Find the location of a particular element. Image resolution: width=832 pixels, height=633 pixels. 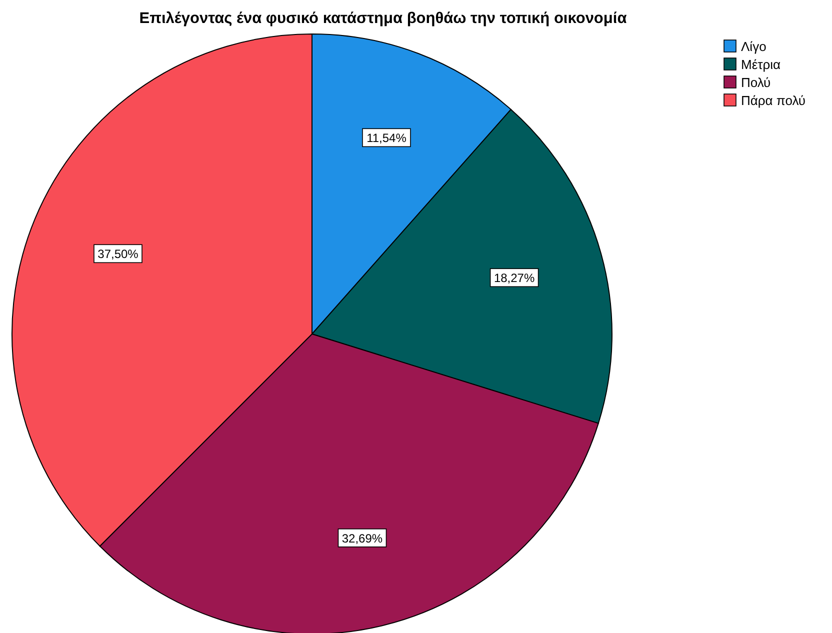

chart-title: Επιλέγοντας ένα φυσικό κατάστημα βοηθάω την τοπική οικονομία is located at coordinates (383, 18).